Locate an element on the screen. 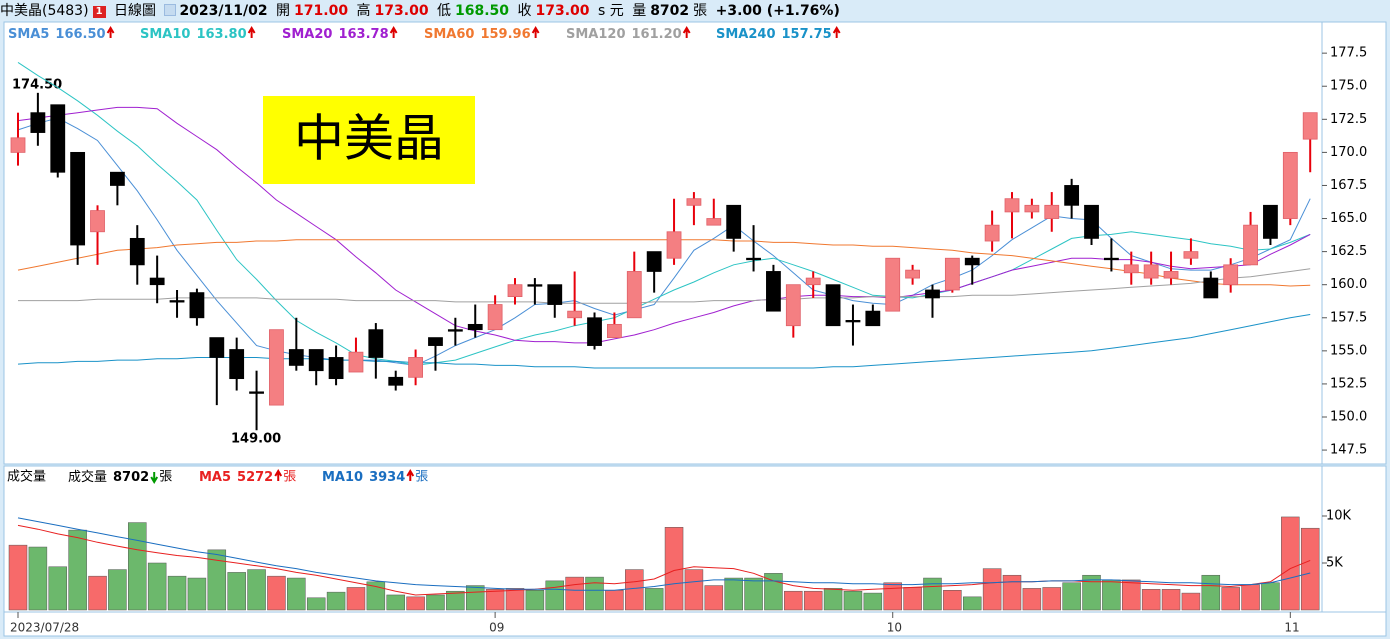 This screenshot has height=639, width=1390. legend-entry: SMA120 161.20 is located at coordinates (624, 34).